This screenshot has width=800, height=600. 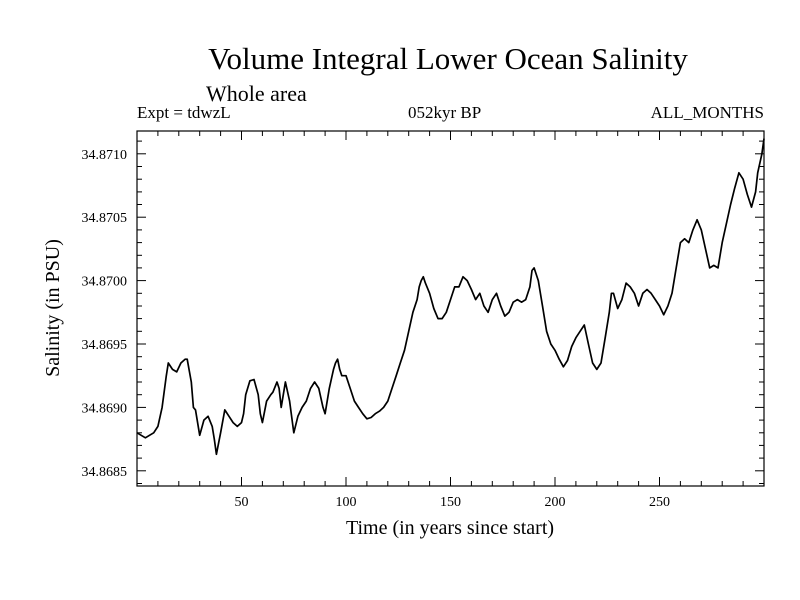 What do you see at coordinates (105, 472) in the screenshot?
I see `y-tick-label: 34.8685` at bounding box center [105, 472].